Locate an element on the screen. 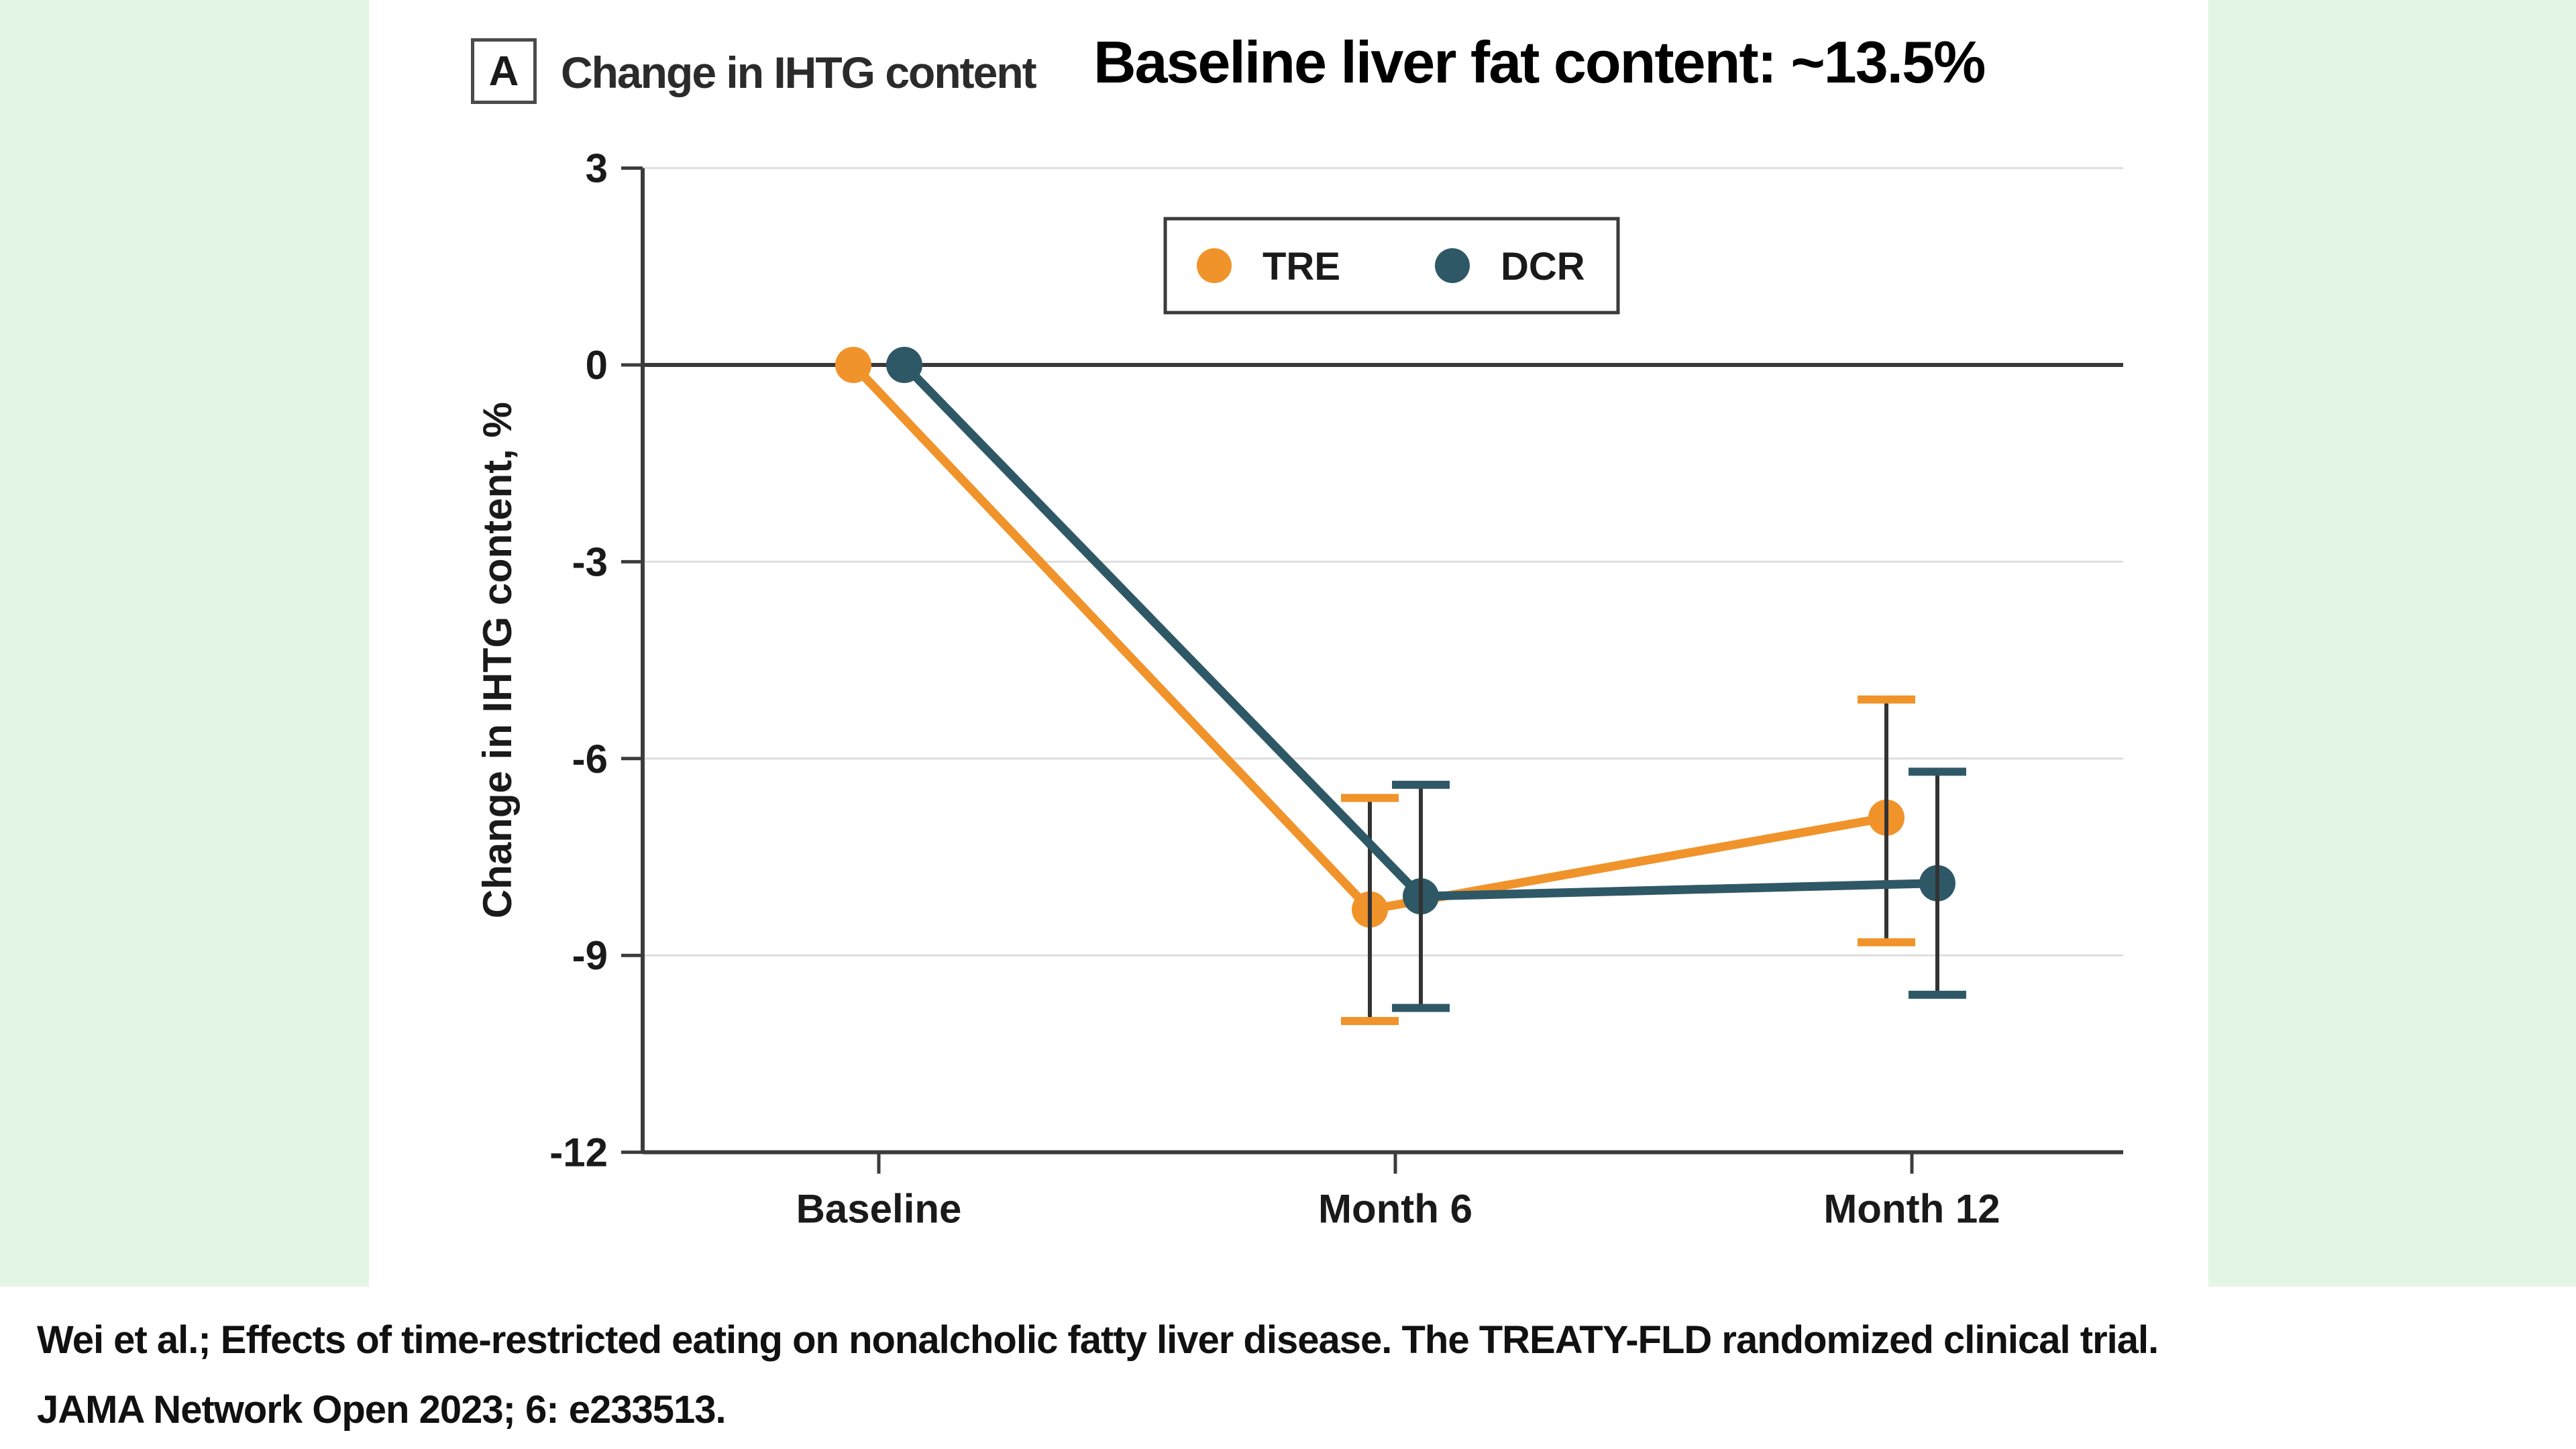 The height and width of the screenshot is (1449, 2576). panel-letter: A is located at coordinates (503, 71).